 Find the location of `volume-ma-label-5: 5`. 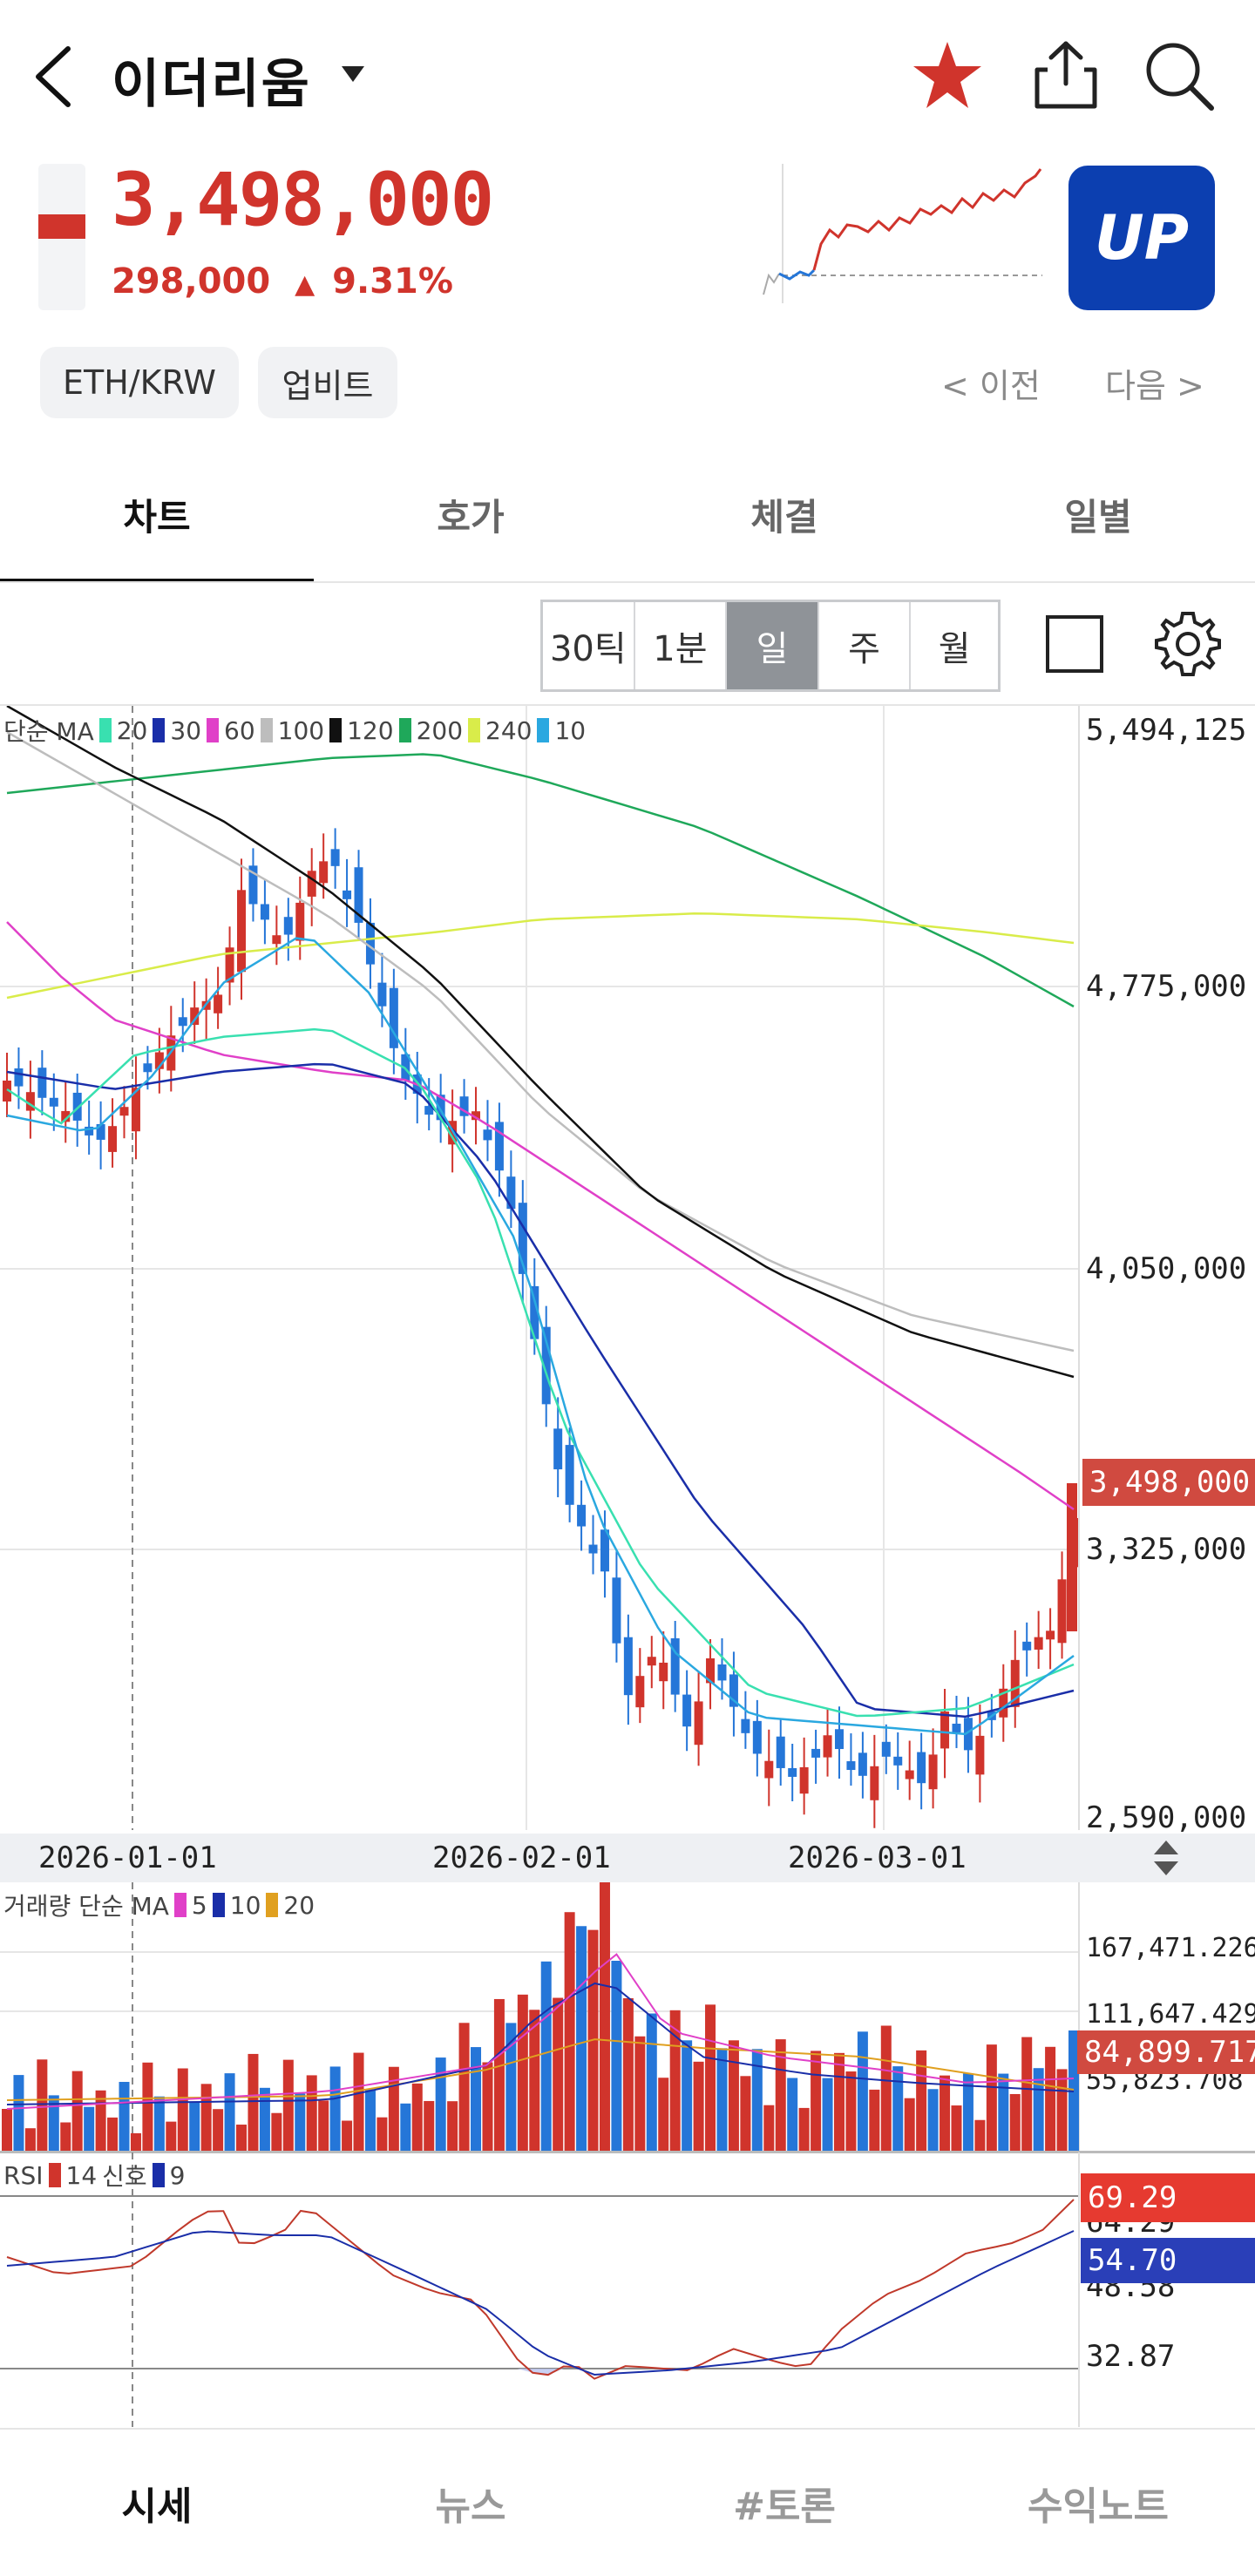

volume-ma-label-5: 5 is located at coordinates (199, 1905).